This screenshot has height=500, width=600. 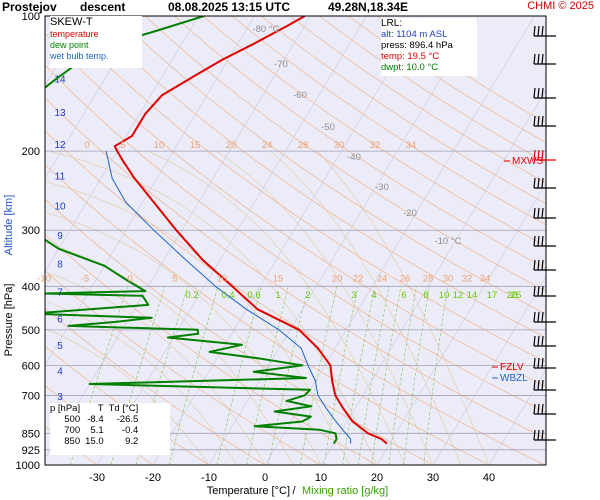 I want to click on mixing-ratio-label: 20, so click(x=512, y=295).